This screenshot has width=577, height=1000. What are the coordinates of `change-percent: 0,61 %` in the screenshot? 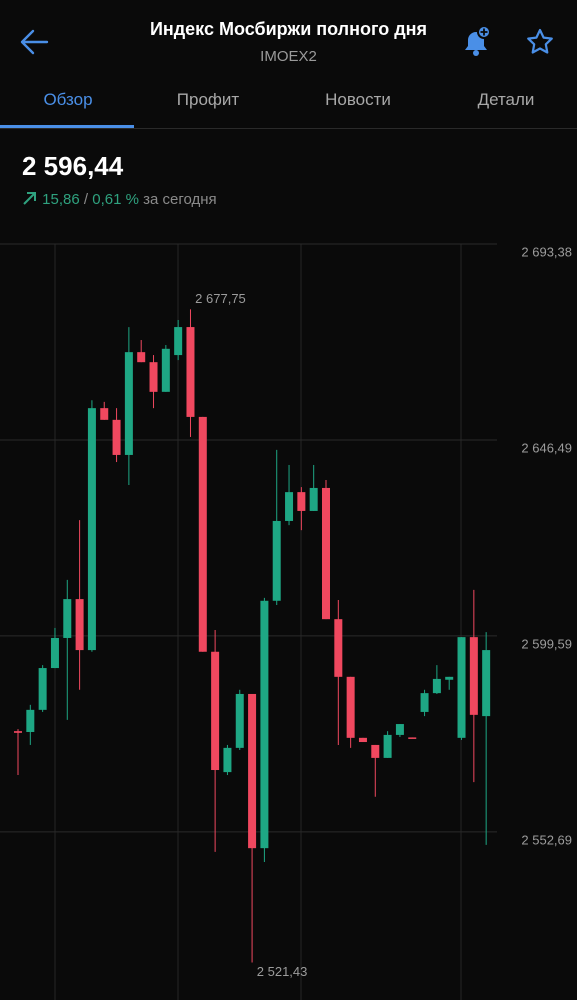 It's located at (115, 199).